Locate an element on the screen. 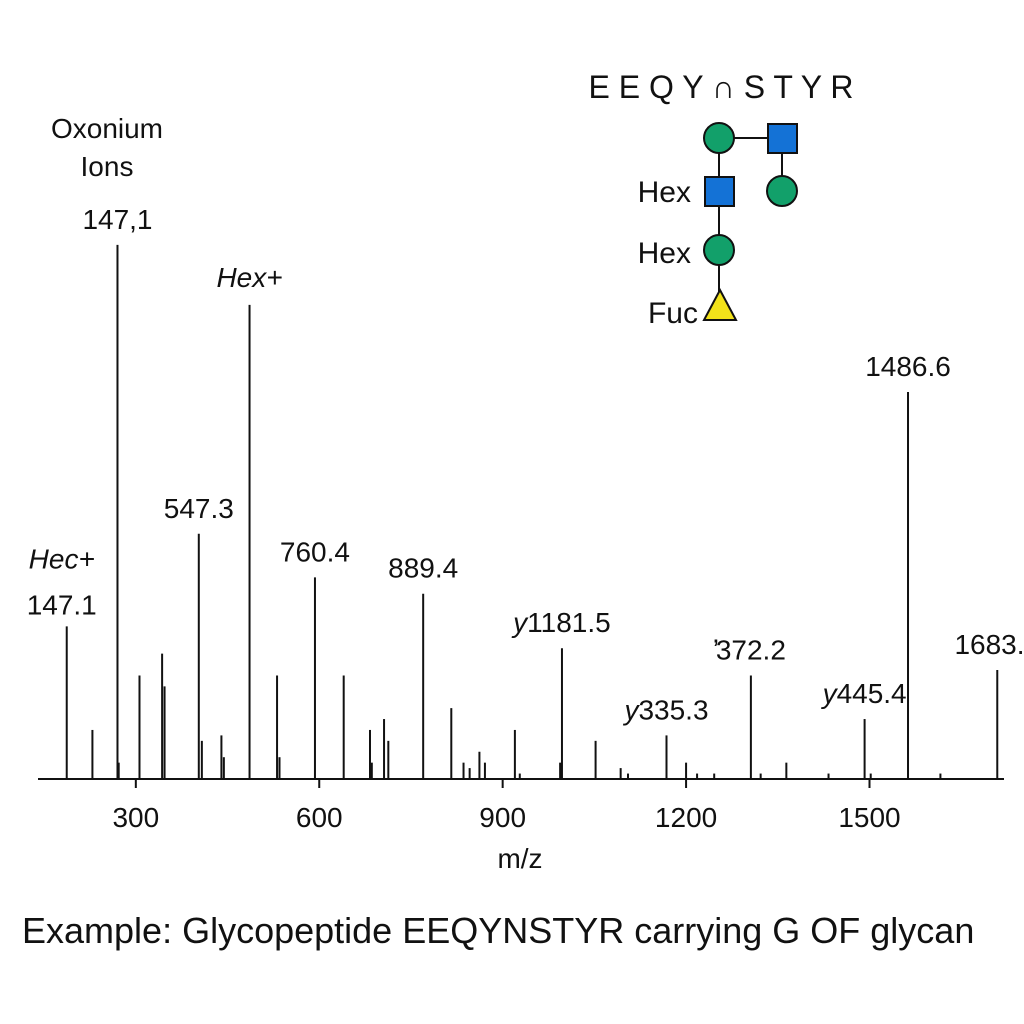 This screenshot has width=1024, height=1024. peak-label: ̕372.2 is located at coordinates (750, 649).